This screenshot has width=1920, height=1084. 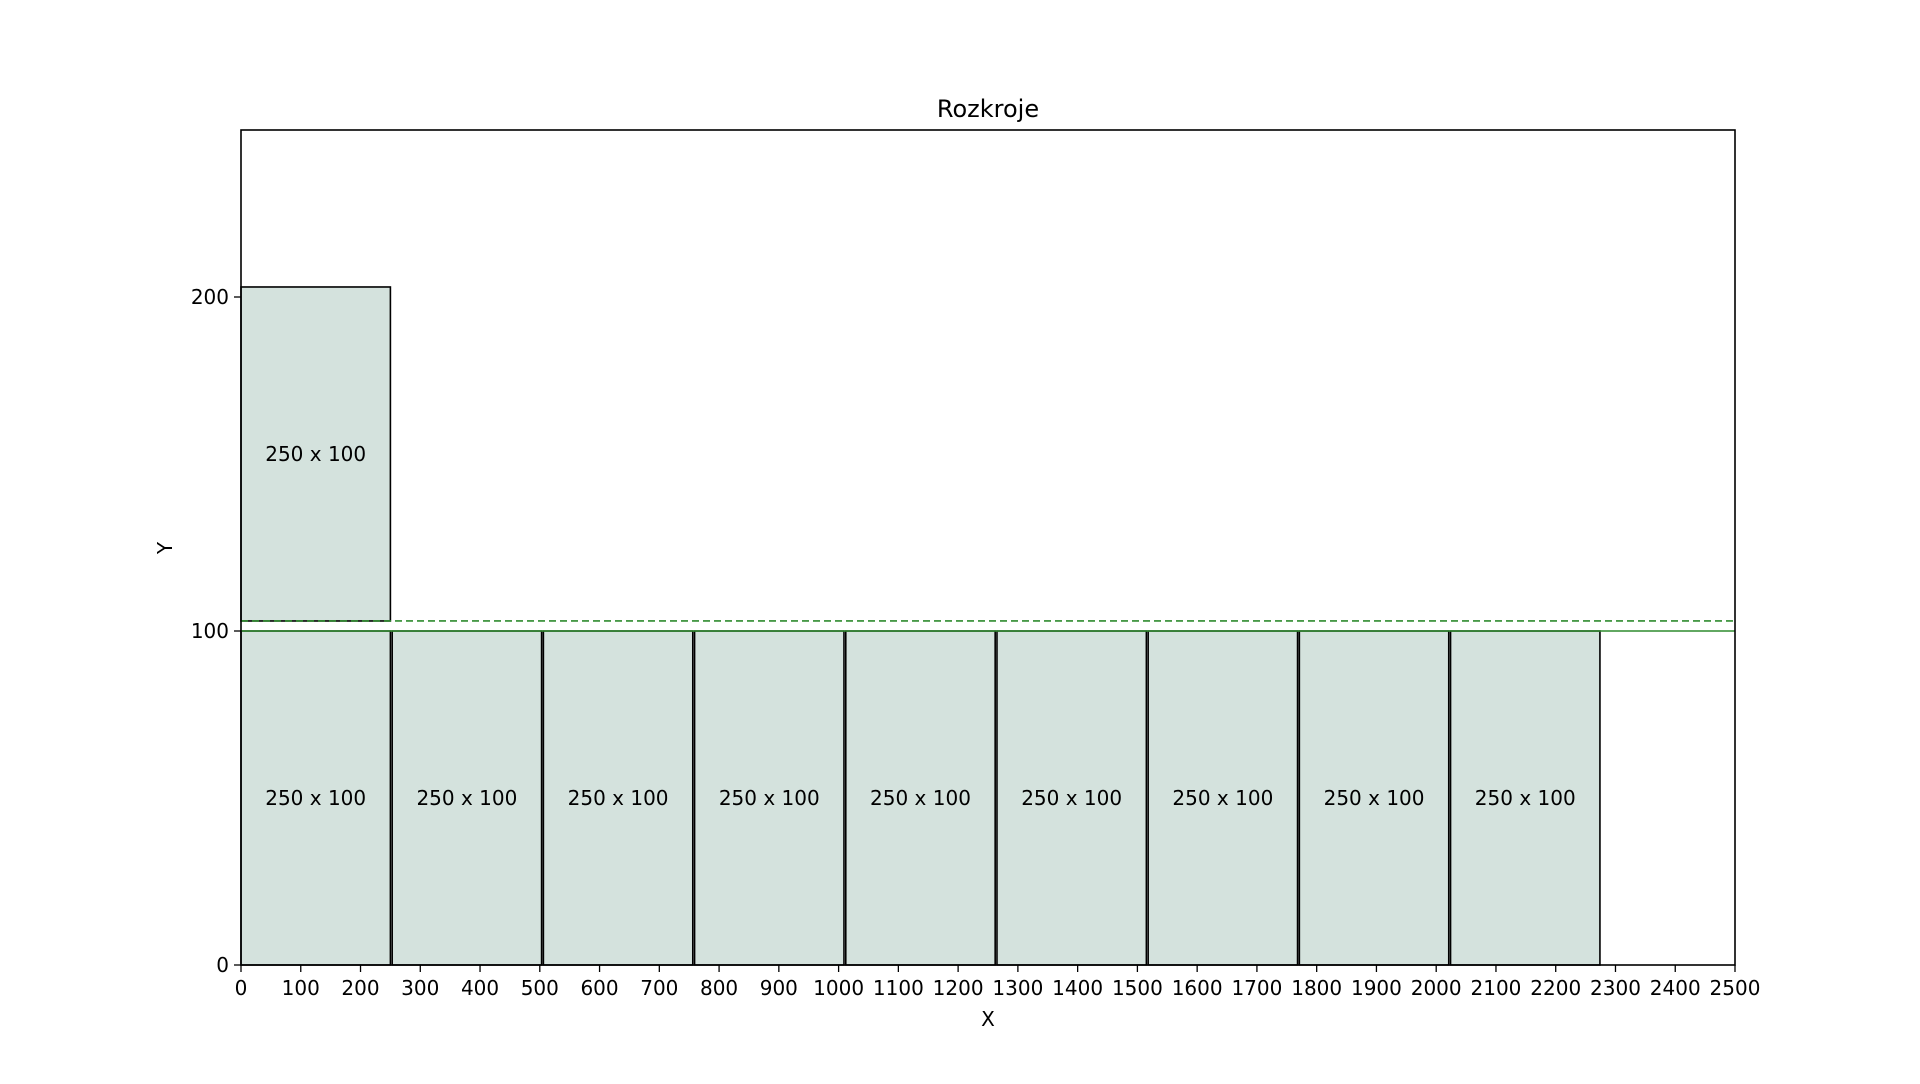 I want to click on x-tick-label-100: 100, so click(x=301, y=988).